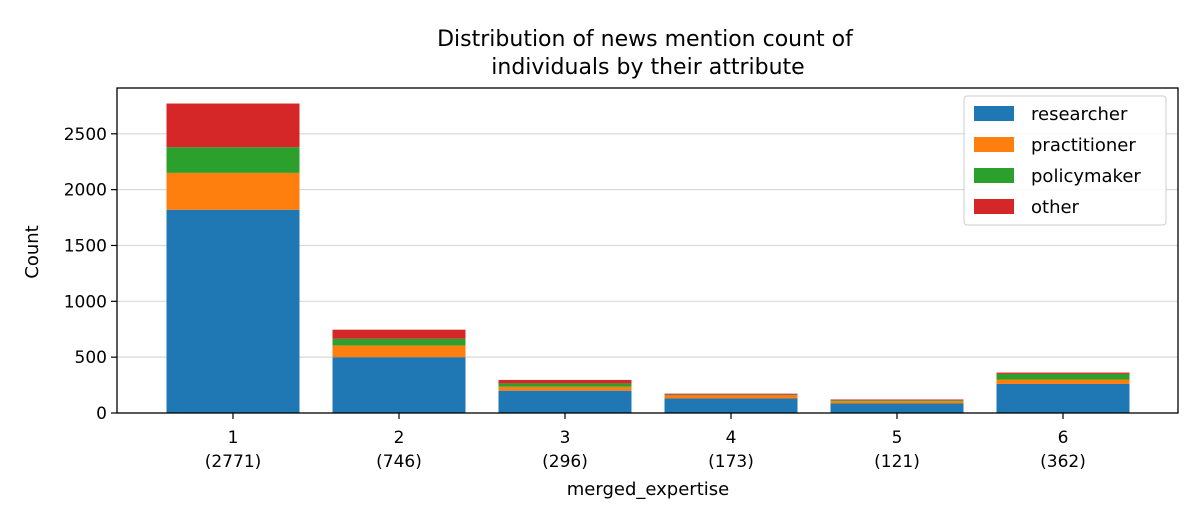 This screenshot has height=525, width=1200. What do you see at coordinates (994, 175) in the screenshot?
I see `legend-swatch-policymaker` at bounding box center [994, 175].